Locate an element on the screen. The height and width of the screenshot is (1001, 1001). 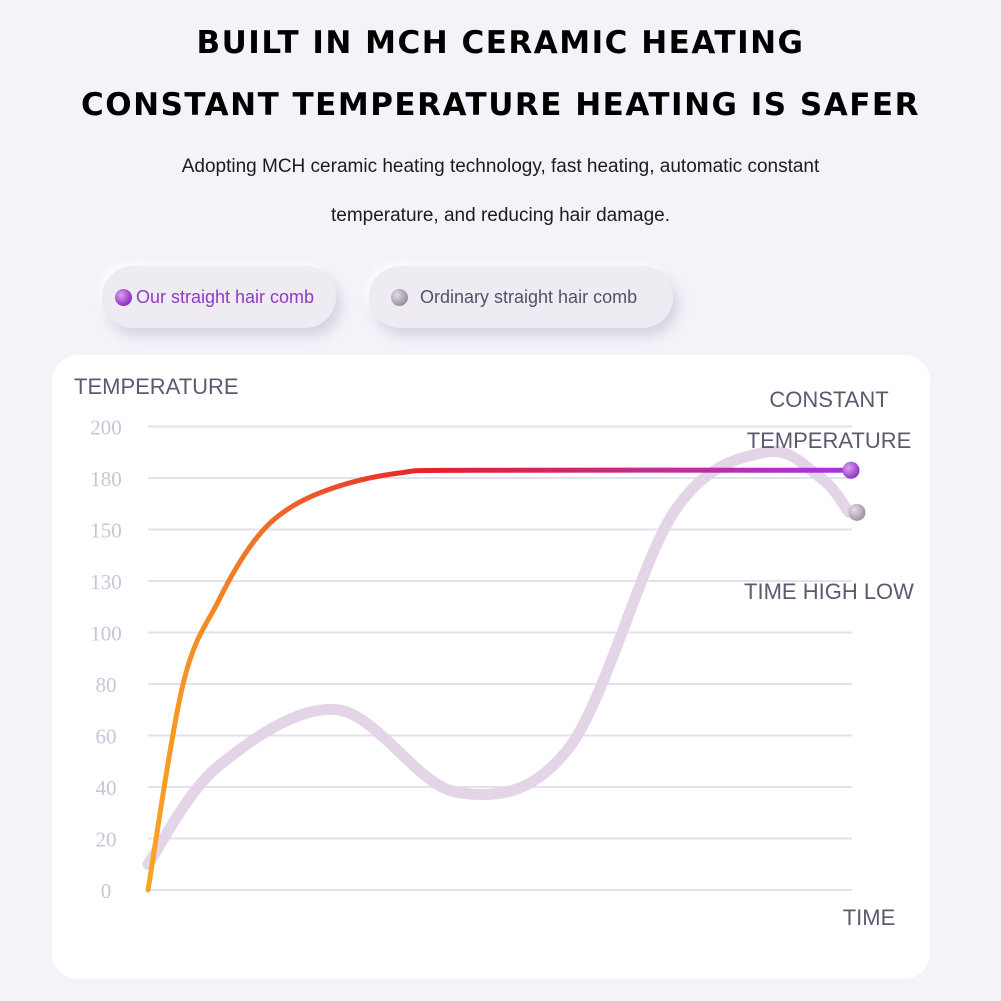
series-ours-end-point is located at coordinates (851, 470).